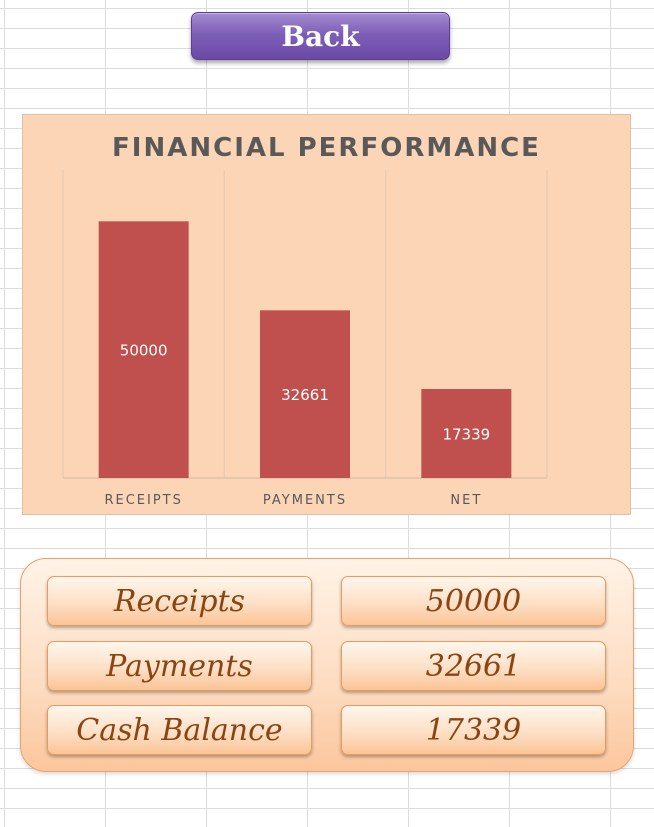 This screenshot has height=827, width=654. What do you see at coordinates (143, 500) in the screenshot?
I see `x-tick-label: RECEIPTS` at bounding box center [143, 500].